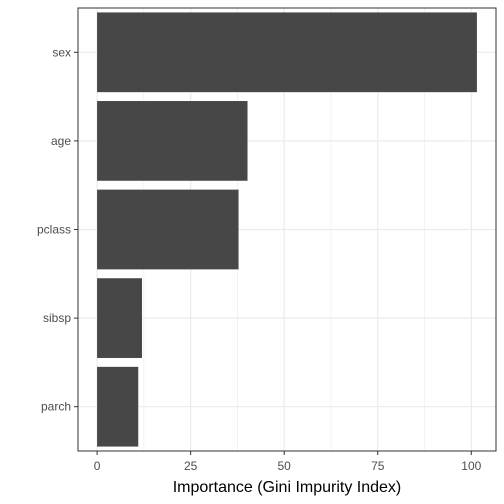 This screenshot has width=504, height=504. I want to click on bar-sex, so click(287, 52).